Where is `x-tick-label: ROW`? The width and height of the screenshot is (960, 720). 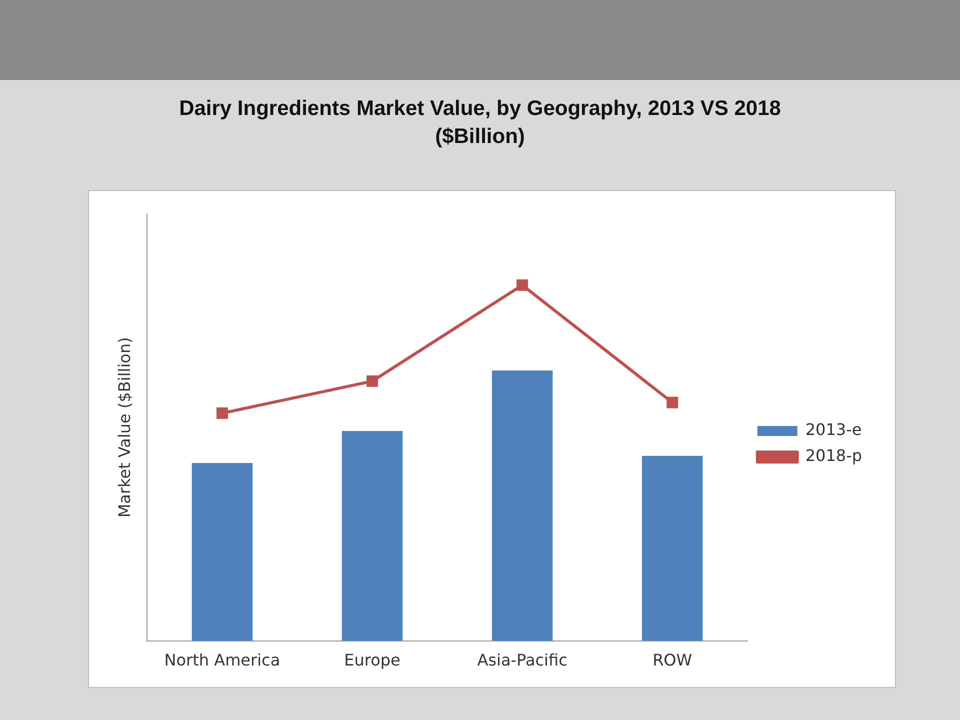 x-tick-label: ROW is located at coordinates (672, 660).